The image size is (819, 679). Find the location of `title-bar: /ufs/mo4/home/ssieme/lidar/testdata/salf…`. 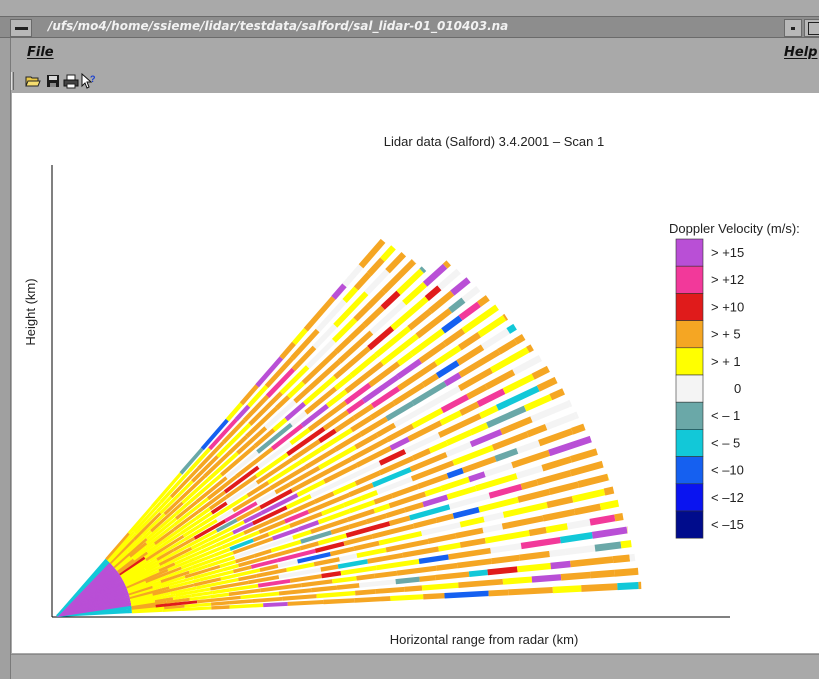

title-bar: /ufs/mo4/home/ssieme/lidar/testdata/salf… is located at coordinates (409, 27).